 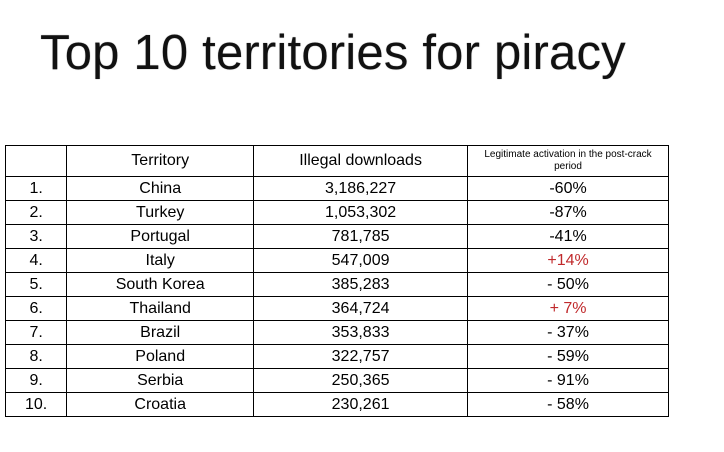 I want to click on downloads-cell: 230,261, so click(x=361, y=404).